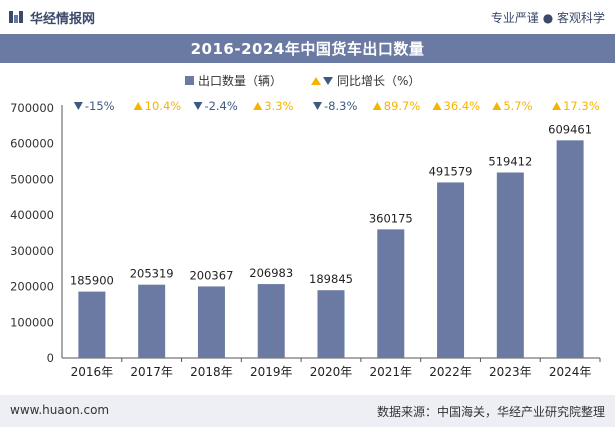  I want to click on growth-label: 5.7%, so click(517, 106).